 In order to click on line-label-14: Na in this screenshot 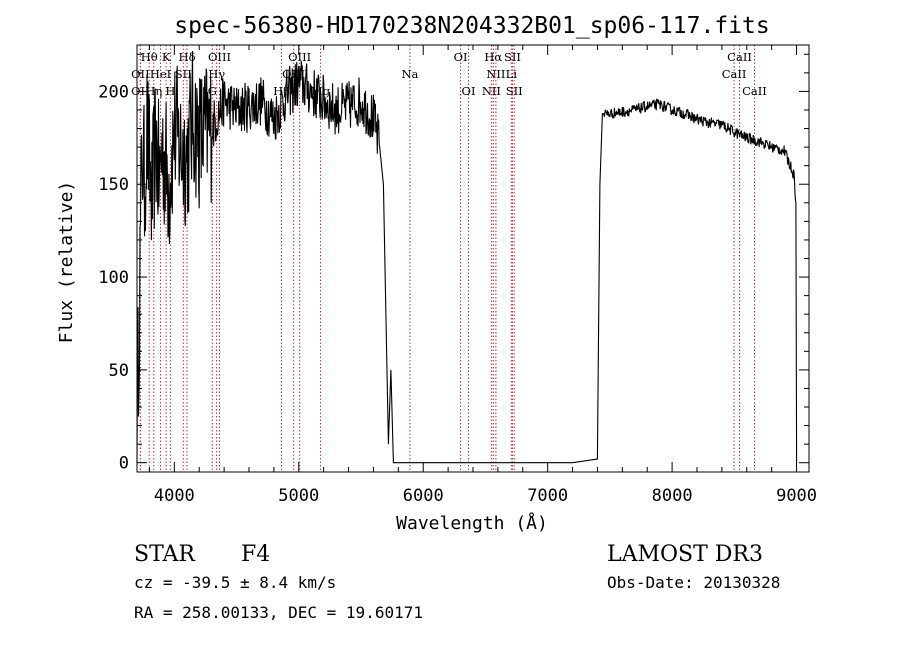, I will do `click(409, 74)`.